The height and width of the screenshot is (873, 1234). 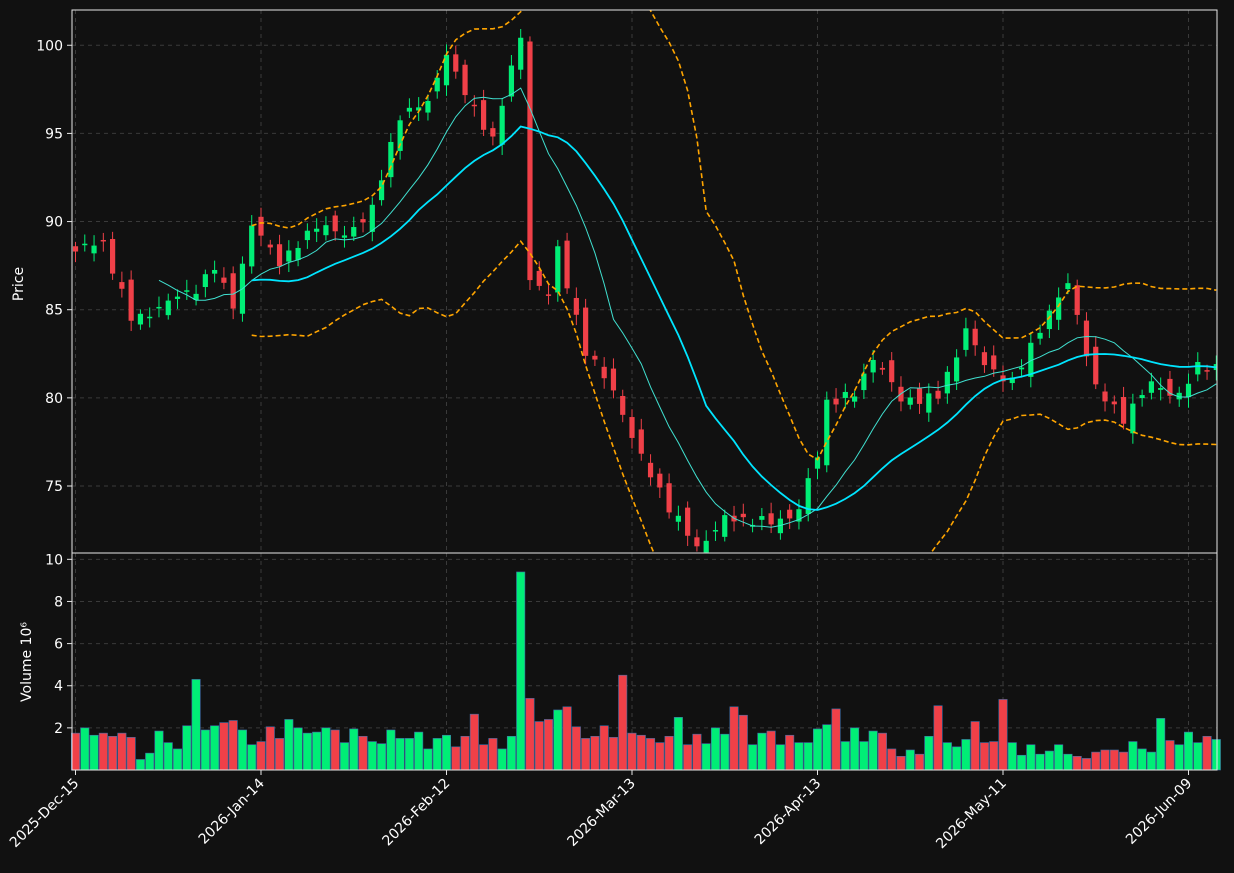 What do you see at coordinates (58, 602) in the screenshot?
I see `volume-ytick-label: 8` at bounding box center [58, 602].